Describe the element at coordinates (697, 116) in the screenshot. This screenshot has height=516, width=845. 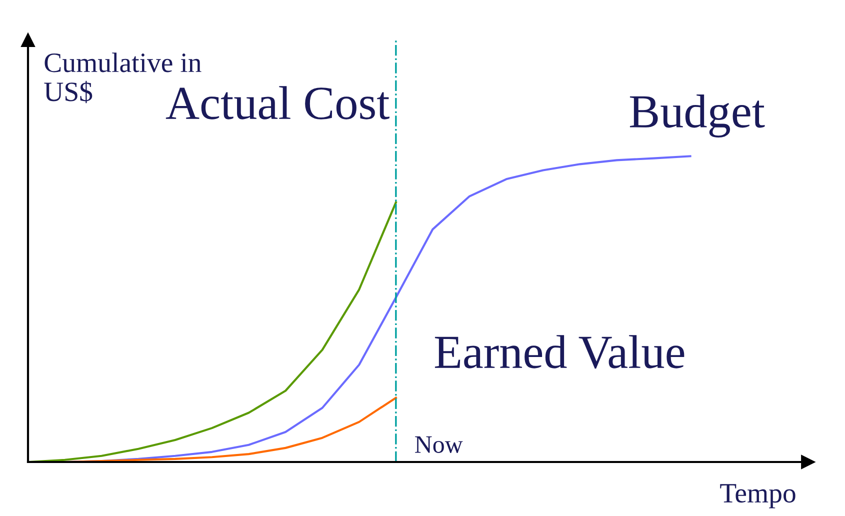
I see `series-label: Budget` at that location.